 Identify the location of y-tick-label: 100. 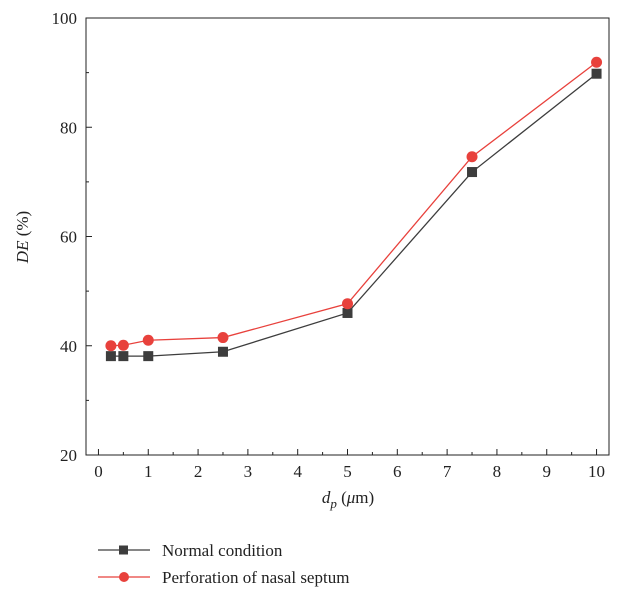
(65, 18).